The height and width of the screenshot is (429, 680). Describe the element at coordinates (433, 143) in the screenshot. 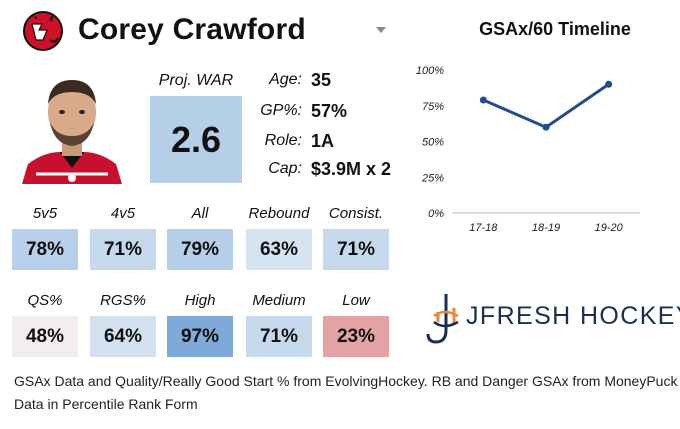

I see `y-tick-label: 50%` at that location.